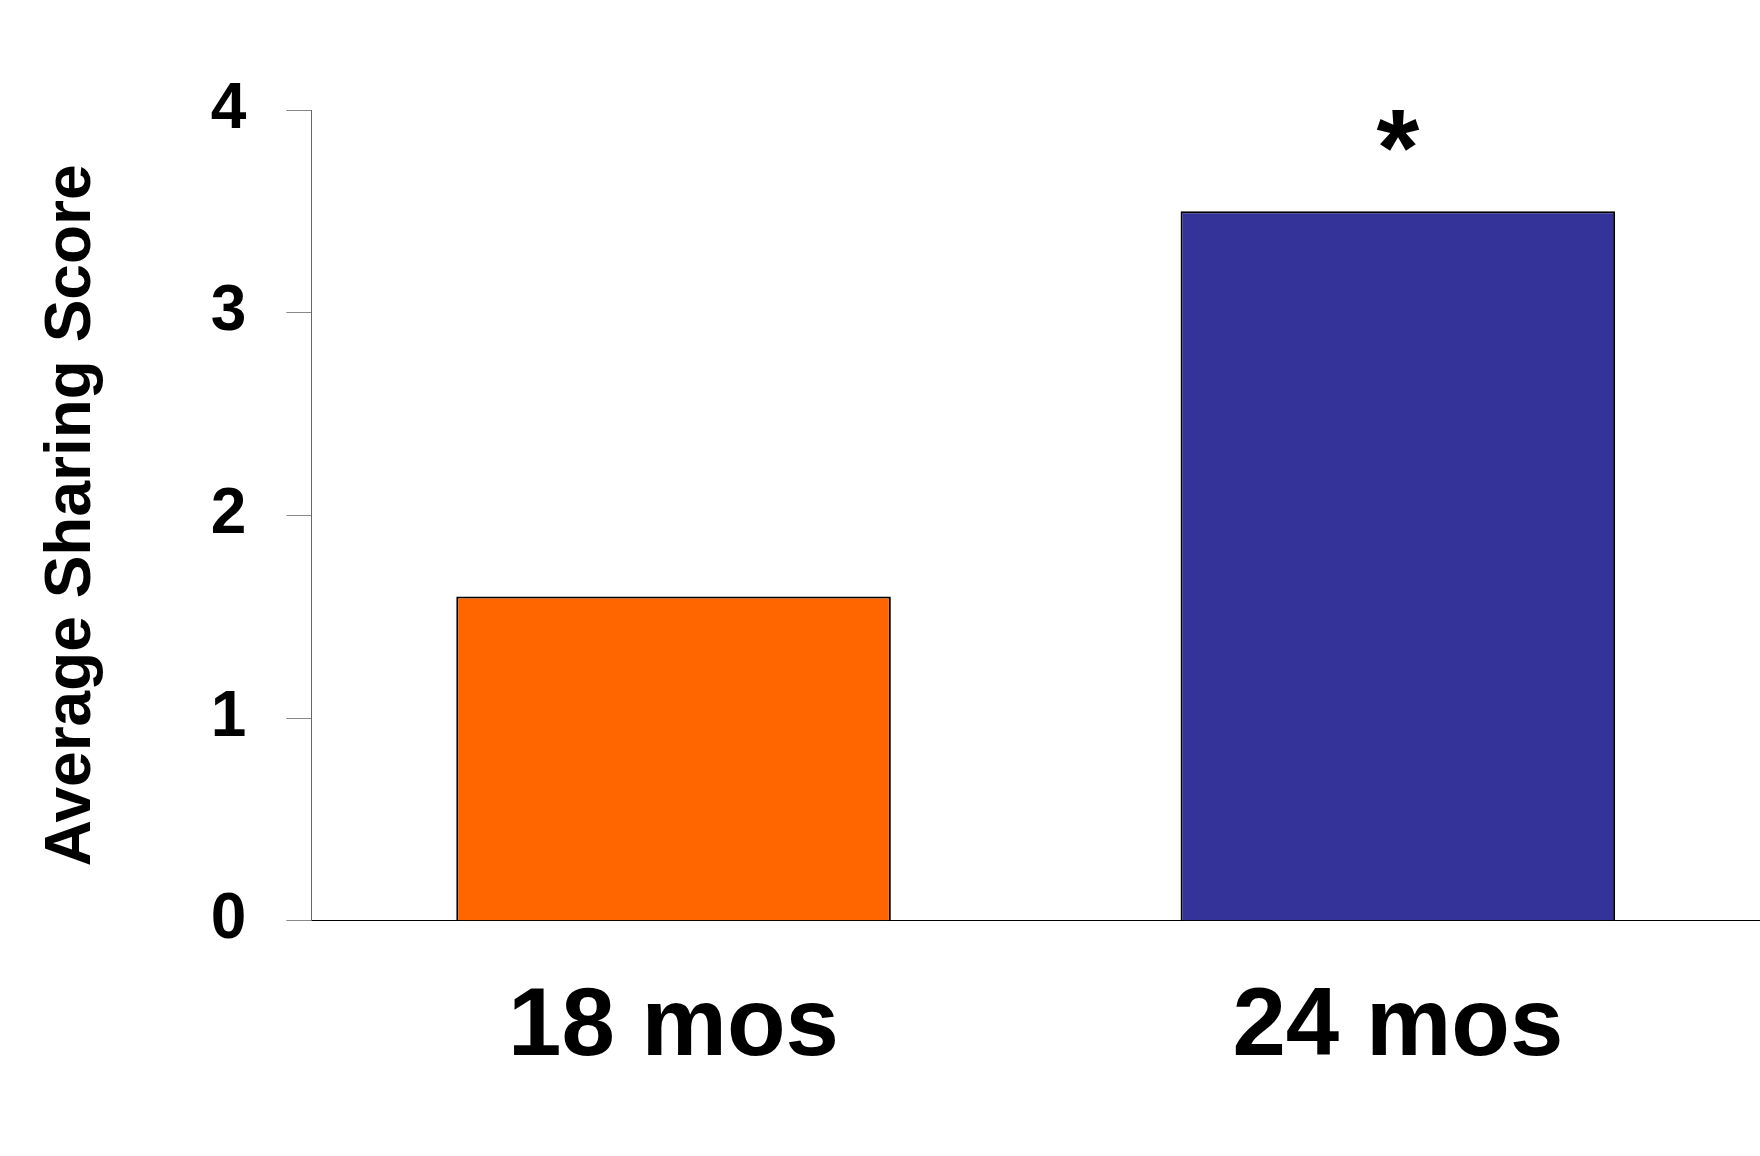  I want to click on annotation: *, so click(1398, 147).